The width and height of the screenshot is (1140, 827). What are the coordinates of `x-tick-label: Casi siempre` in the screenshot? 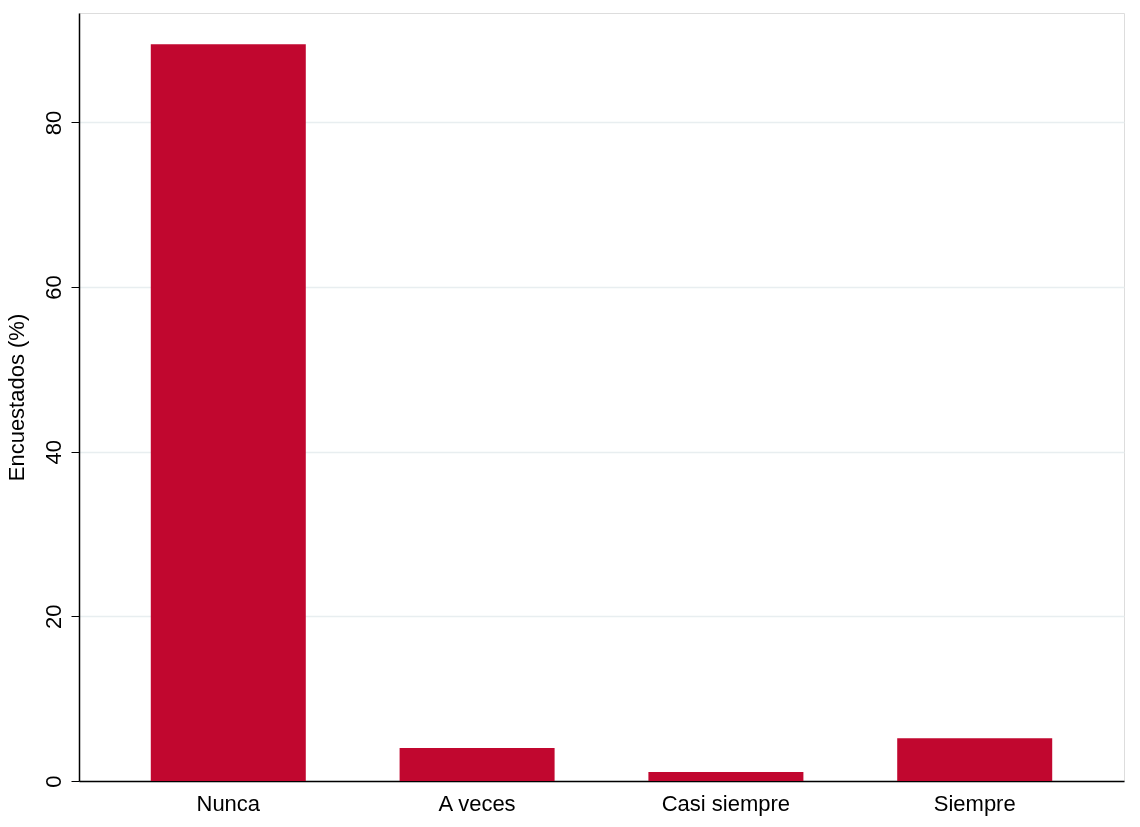 It's located at (726, 803).